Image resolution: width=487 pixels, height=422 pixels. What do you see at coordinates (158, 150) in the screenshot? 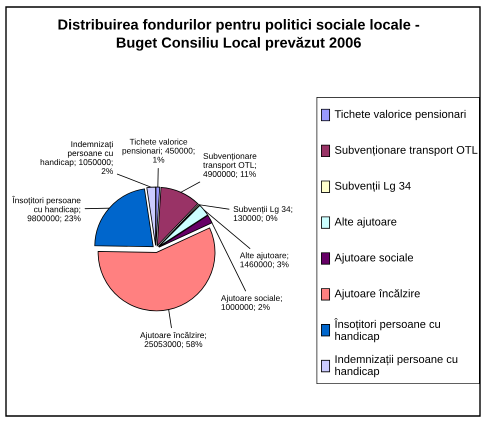
I see `data-label: Tichete valorice pensionari; 450000; 1%` at bounding box center [158, 150].